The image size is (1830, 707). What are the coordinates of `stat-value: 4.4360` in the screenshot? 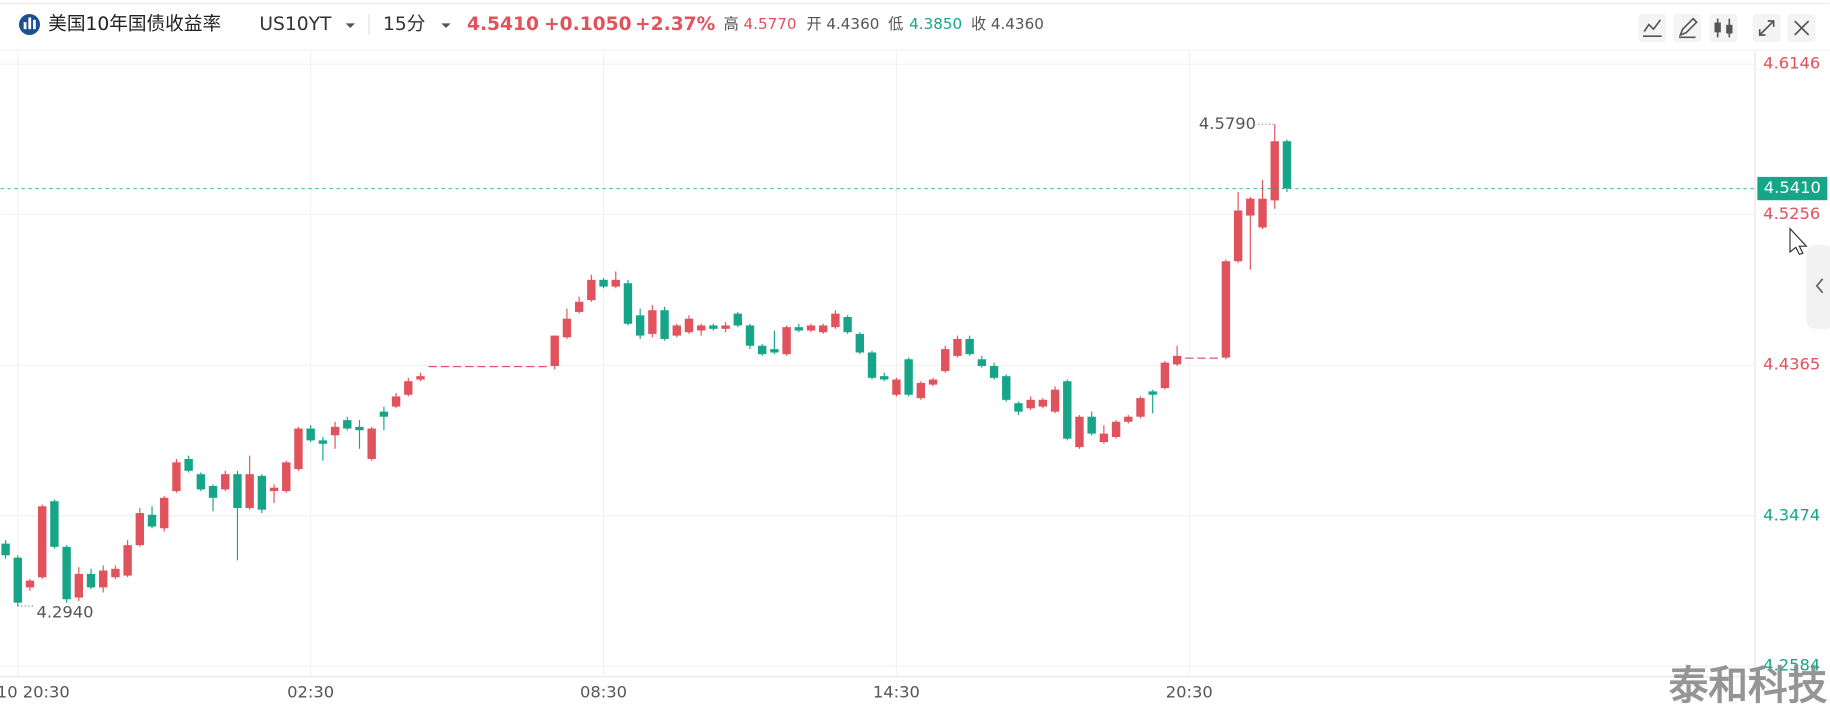 It's located at (1017, 24).